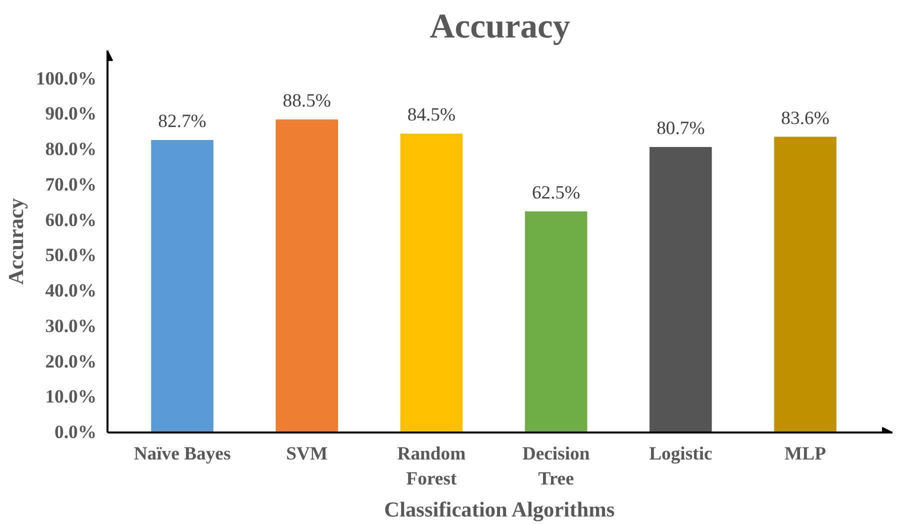  I want to click on y-tick-label: 40.0%, so click(71, 291).